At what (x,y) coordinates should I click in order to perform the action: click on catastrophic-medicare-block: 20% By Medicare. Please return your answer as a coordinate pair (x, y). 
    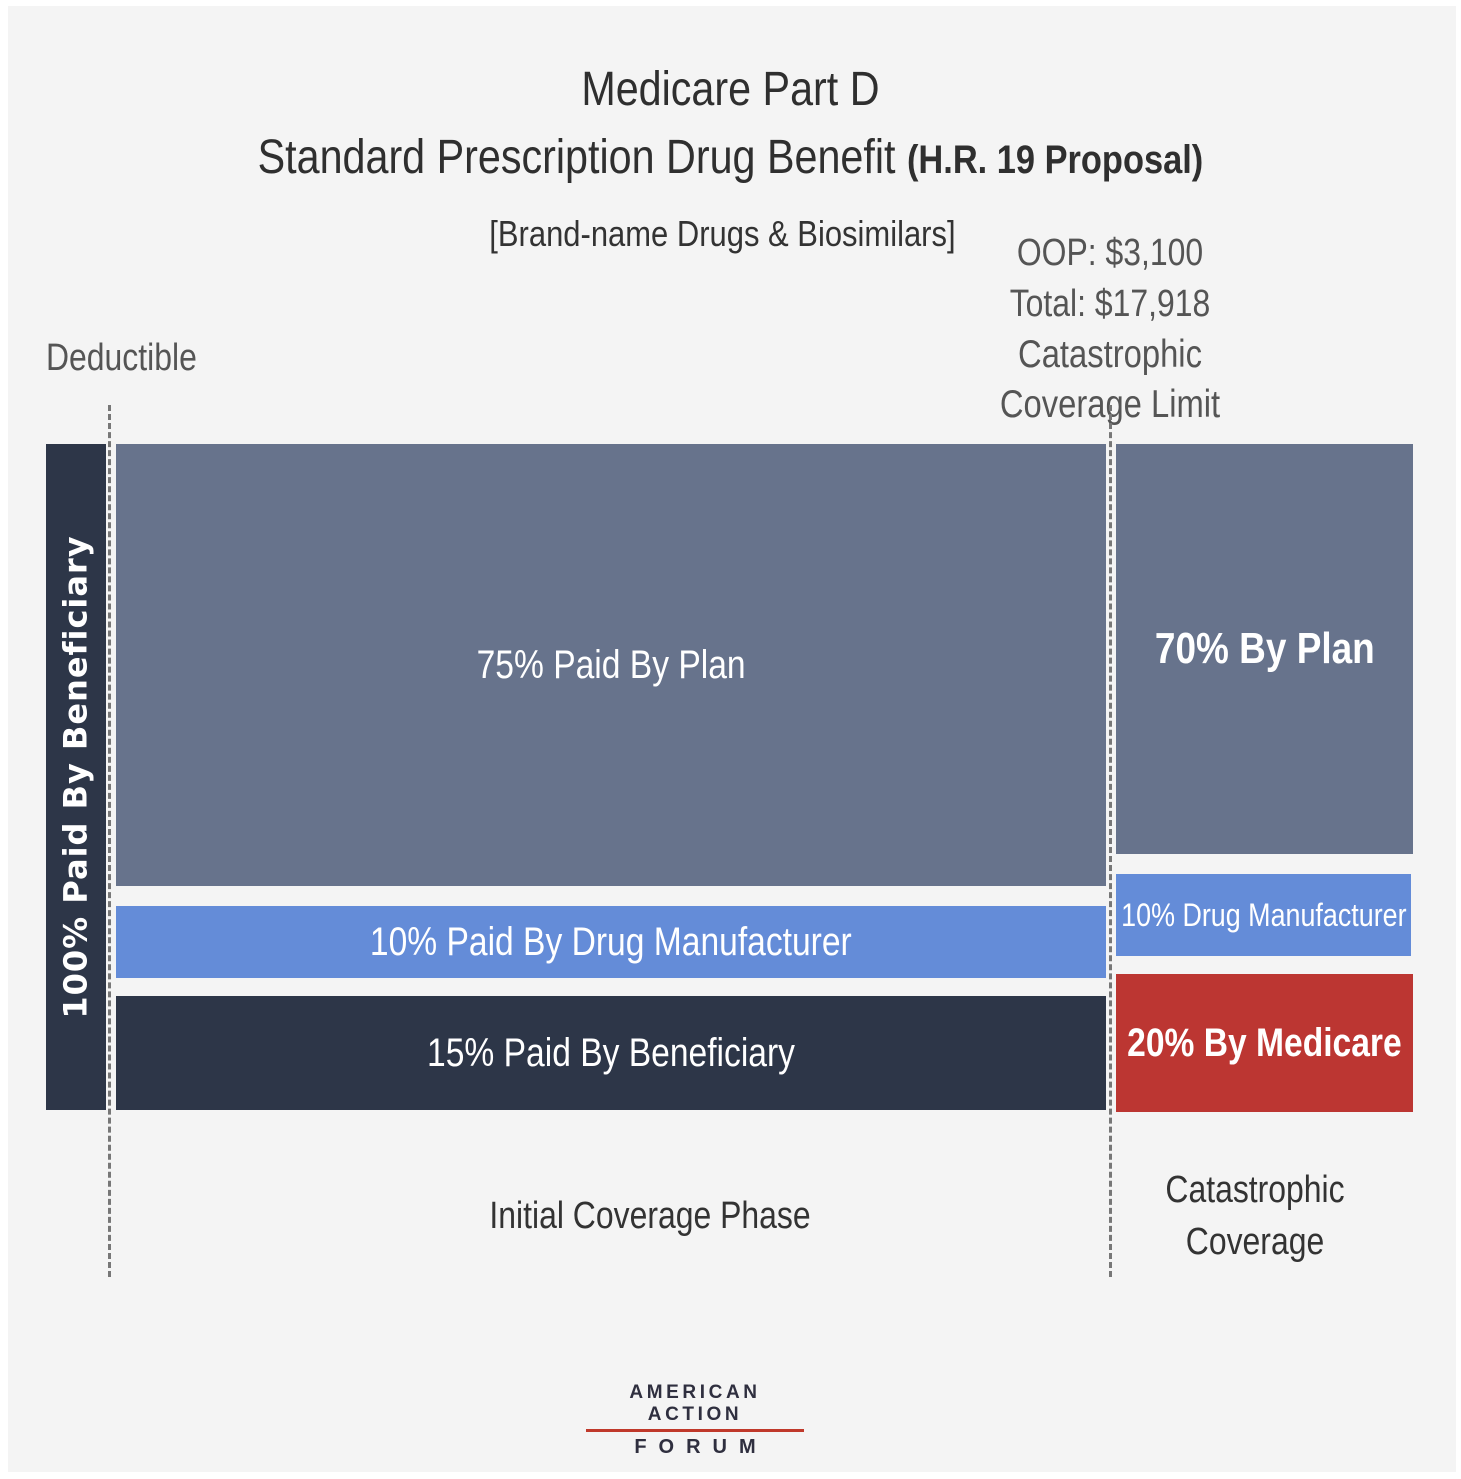
    Looking at the image, I should click on (1264, 1043).